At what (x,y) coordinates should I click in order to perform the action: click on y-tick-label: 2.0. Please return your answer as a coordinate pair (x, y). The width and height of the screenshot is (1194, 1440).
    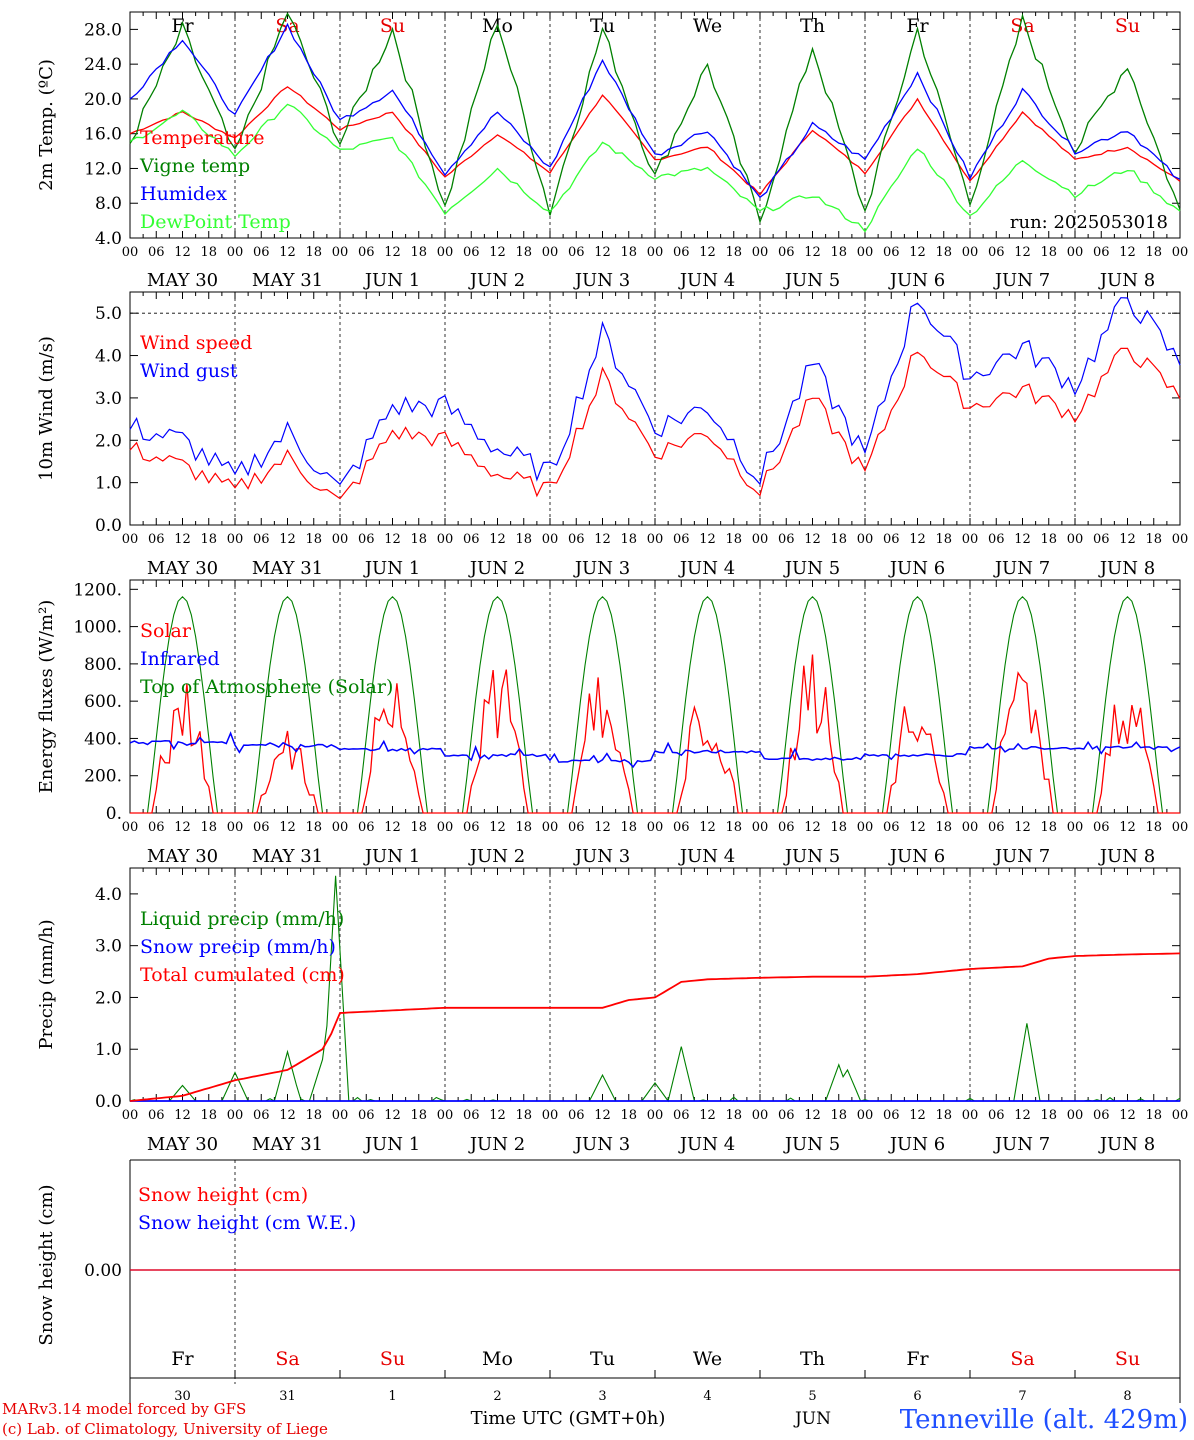
    Looking at the image, I should click on (108, 441).